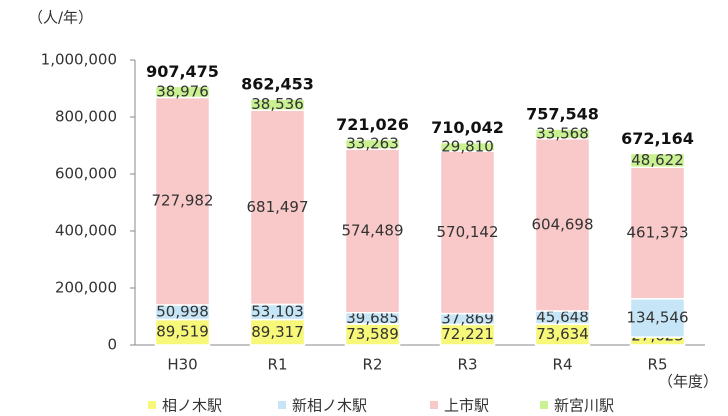 Image resolution: width=728 pixels, height=416 pixels. What do you see at coordinates (466, 406) in the screenshot?
I see `legend-label: 上市駅` at bounding box center [466, 406].